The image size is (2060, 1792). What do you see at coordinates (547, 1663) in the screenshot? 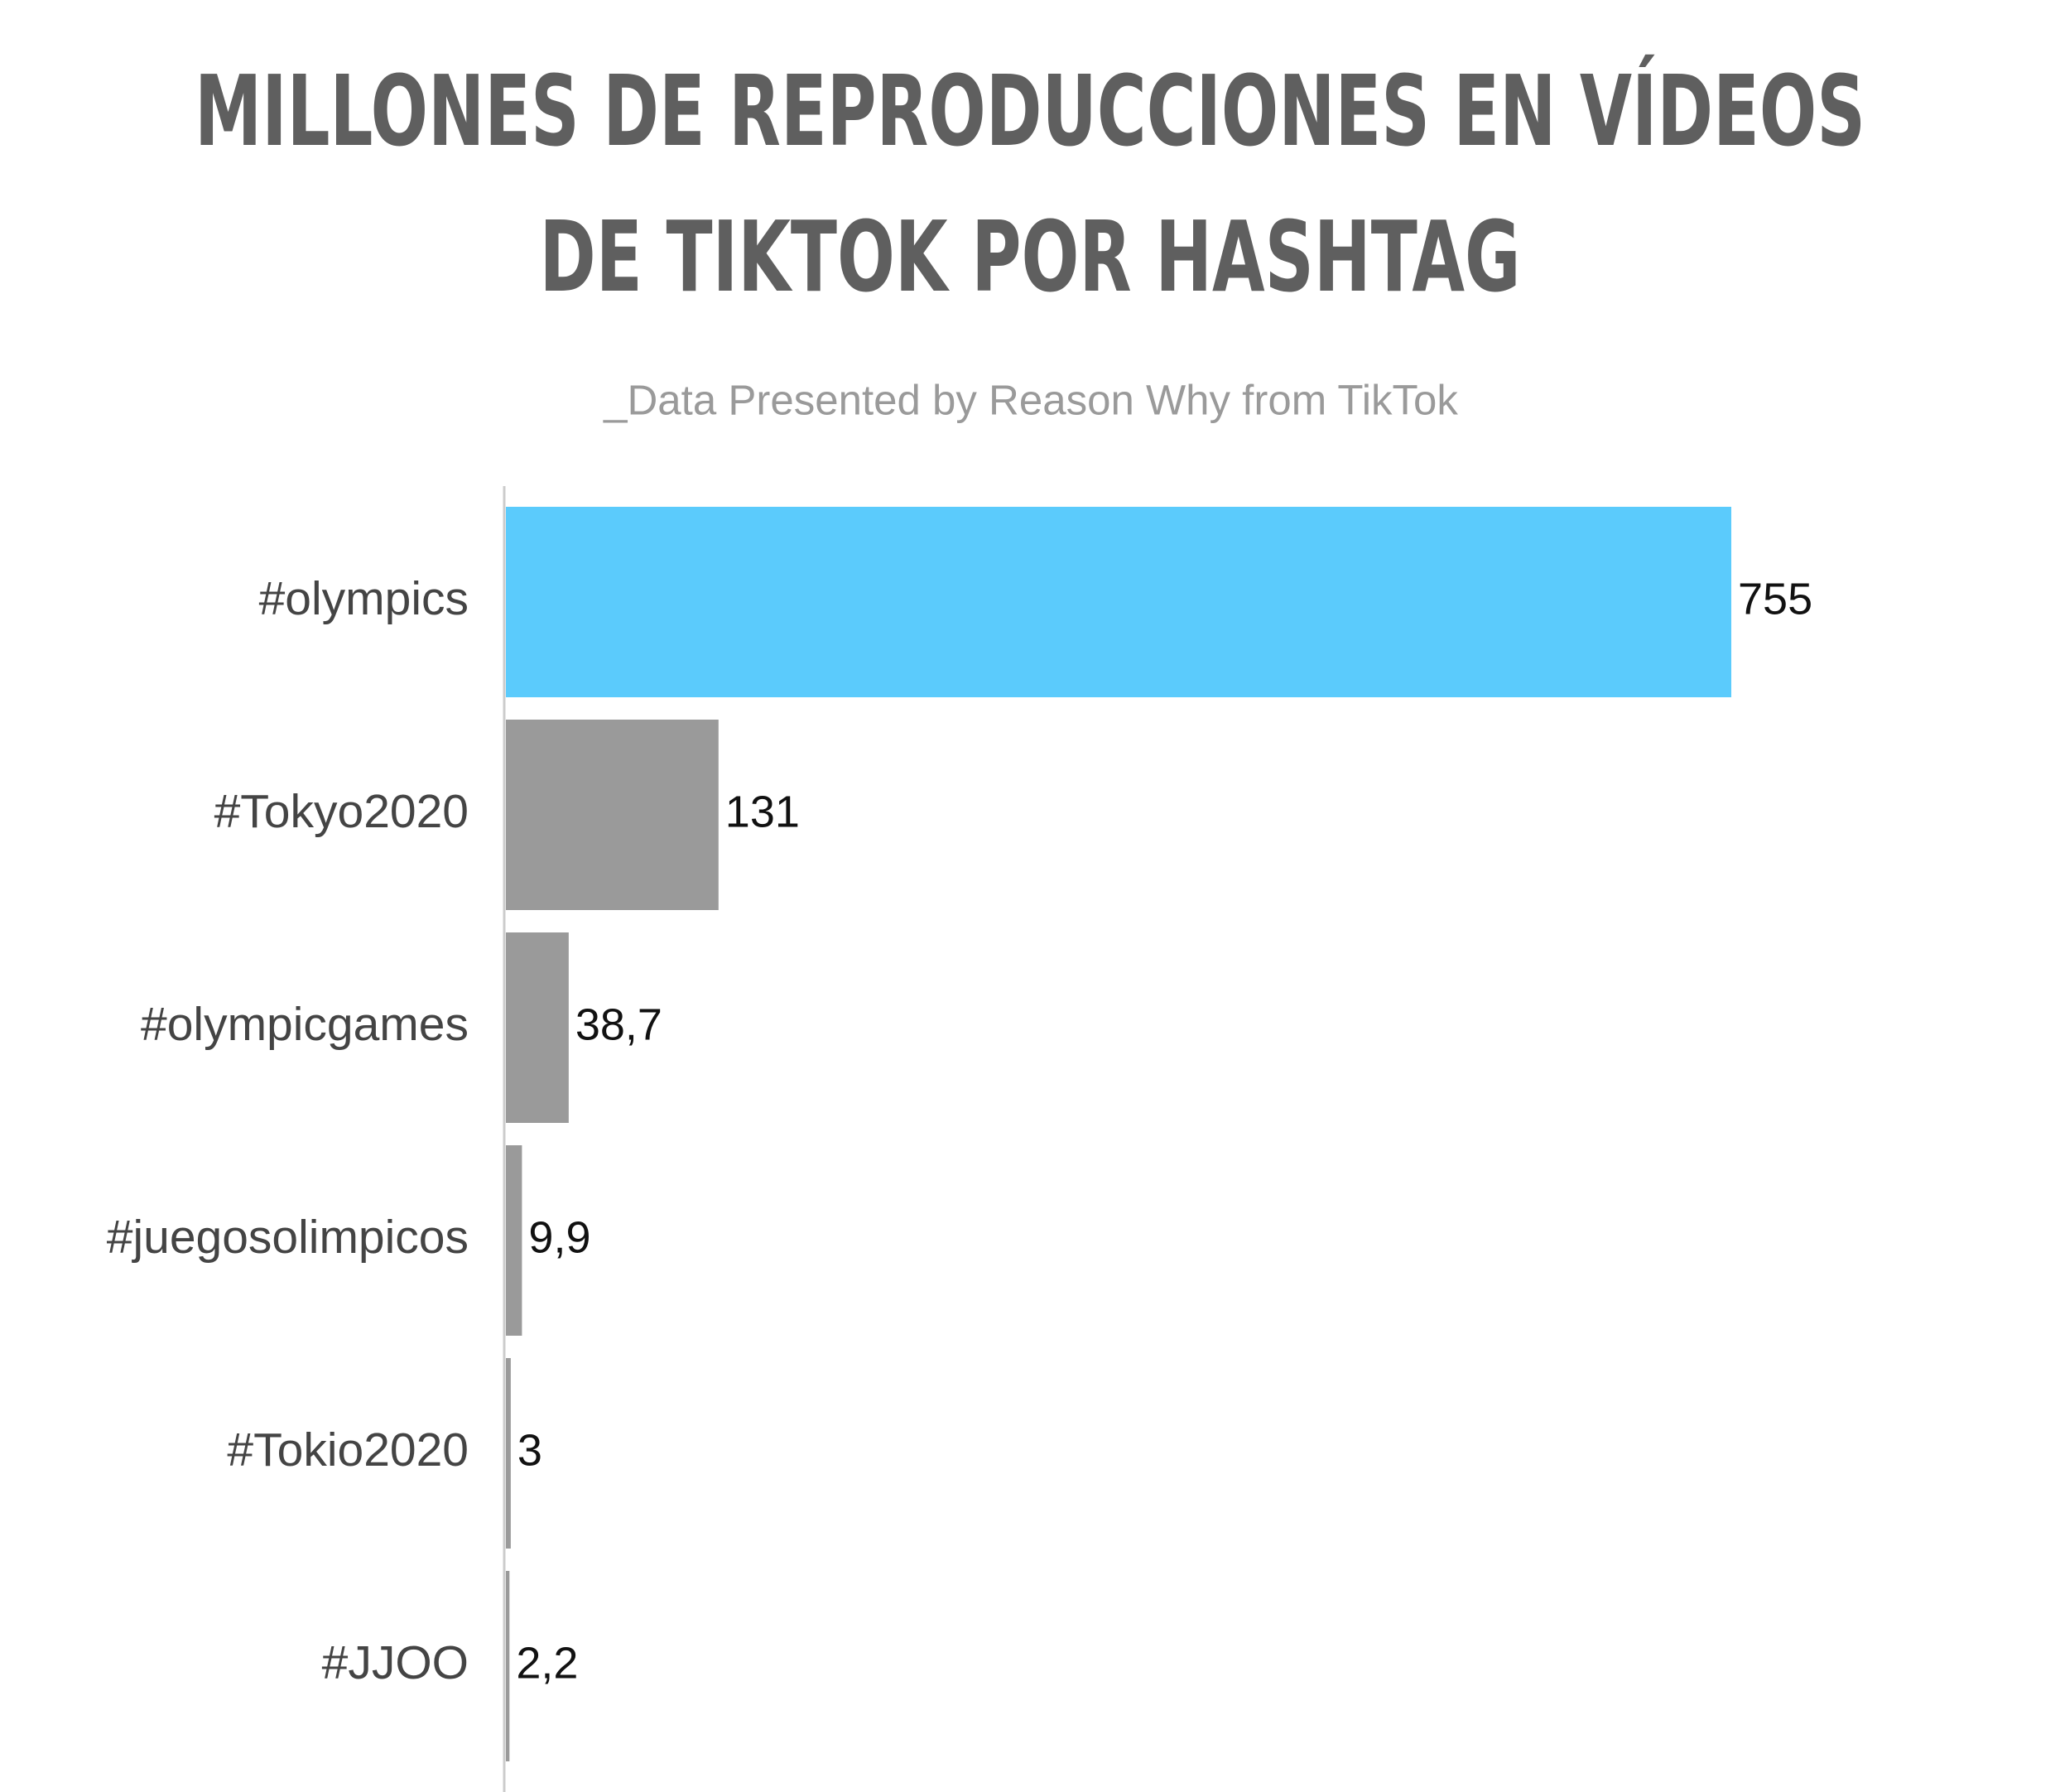
I see `value-label: 2,2` at bounding box center [547, 1663].